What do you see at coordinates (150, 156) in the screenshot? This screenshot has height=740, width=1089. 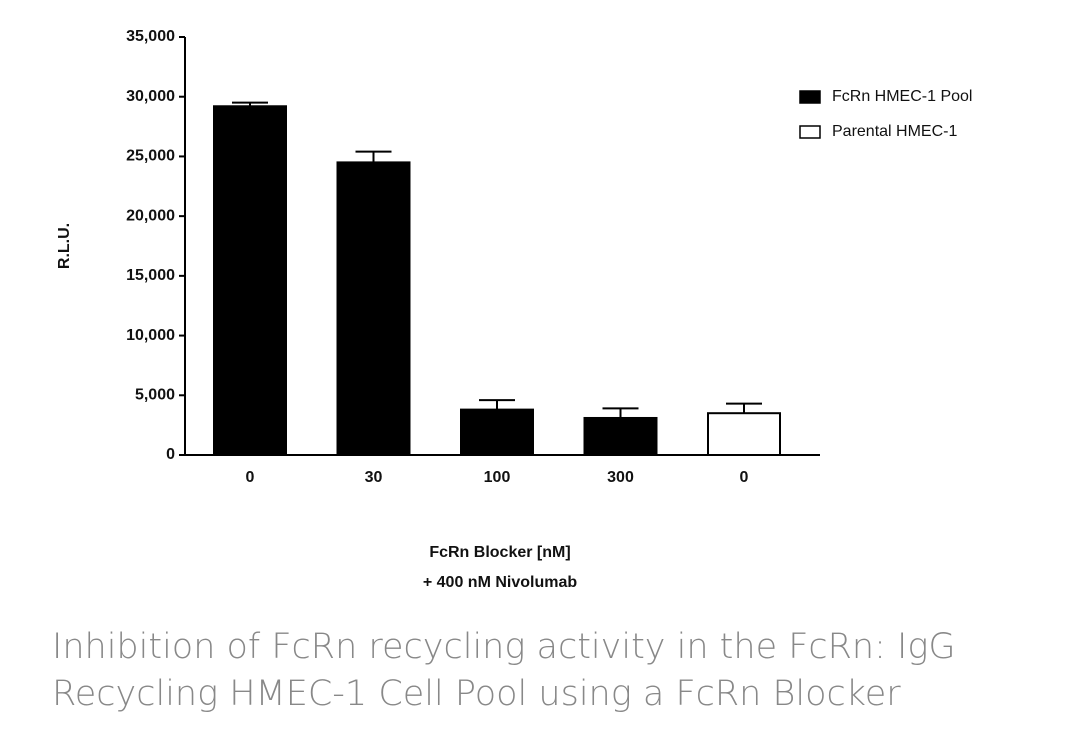 I see `y-tick-label: 25,000` at bounding box center [150, 156].